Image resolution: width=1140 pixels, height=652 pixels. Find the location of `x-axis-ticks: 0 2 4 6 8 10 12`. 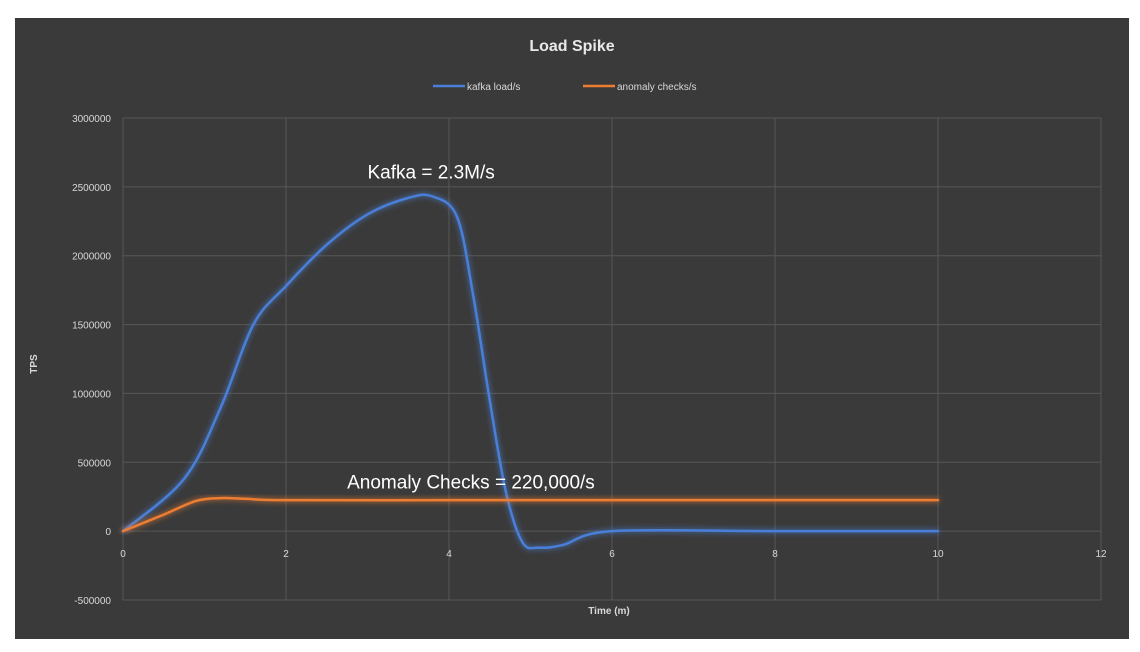

x-axis-ticks: 0 2 4 6 8 10 12 is located at coordinates (613, 554).